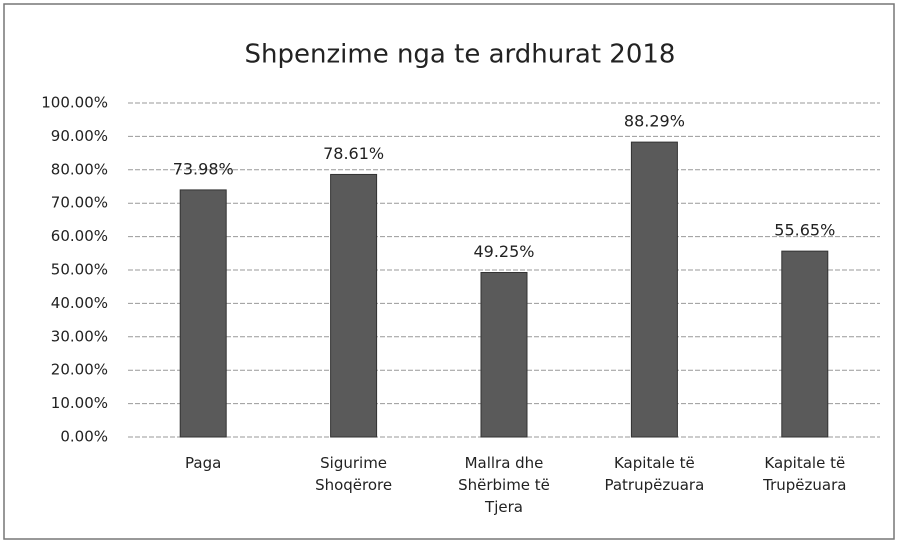  I want to click on y-tick-label: 90.00%, so click(79, 136).